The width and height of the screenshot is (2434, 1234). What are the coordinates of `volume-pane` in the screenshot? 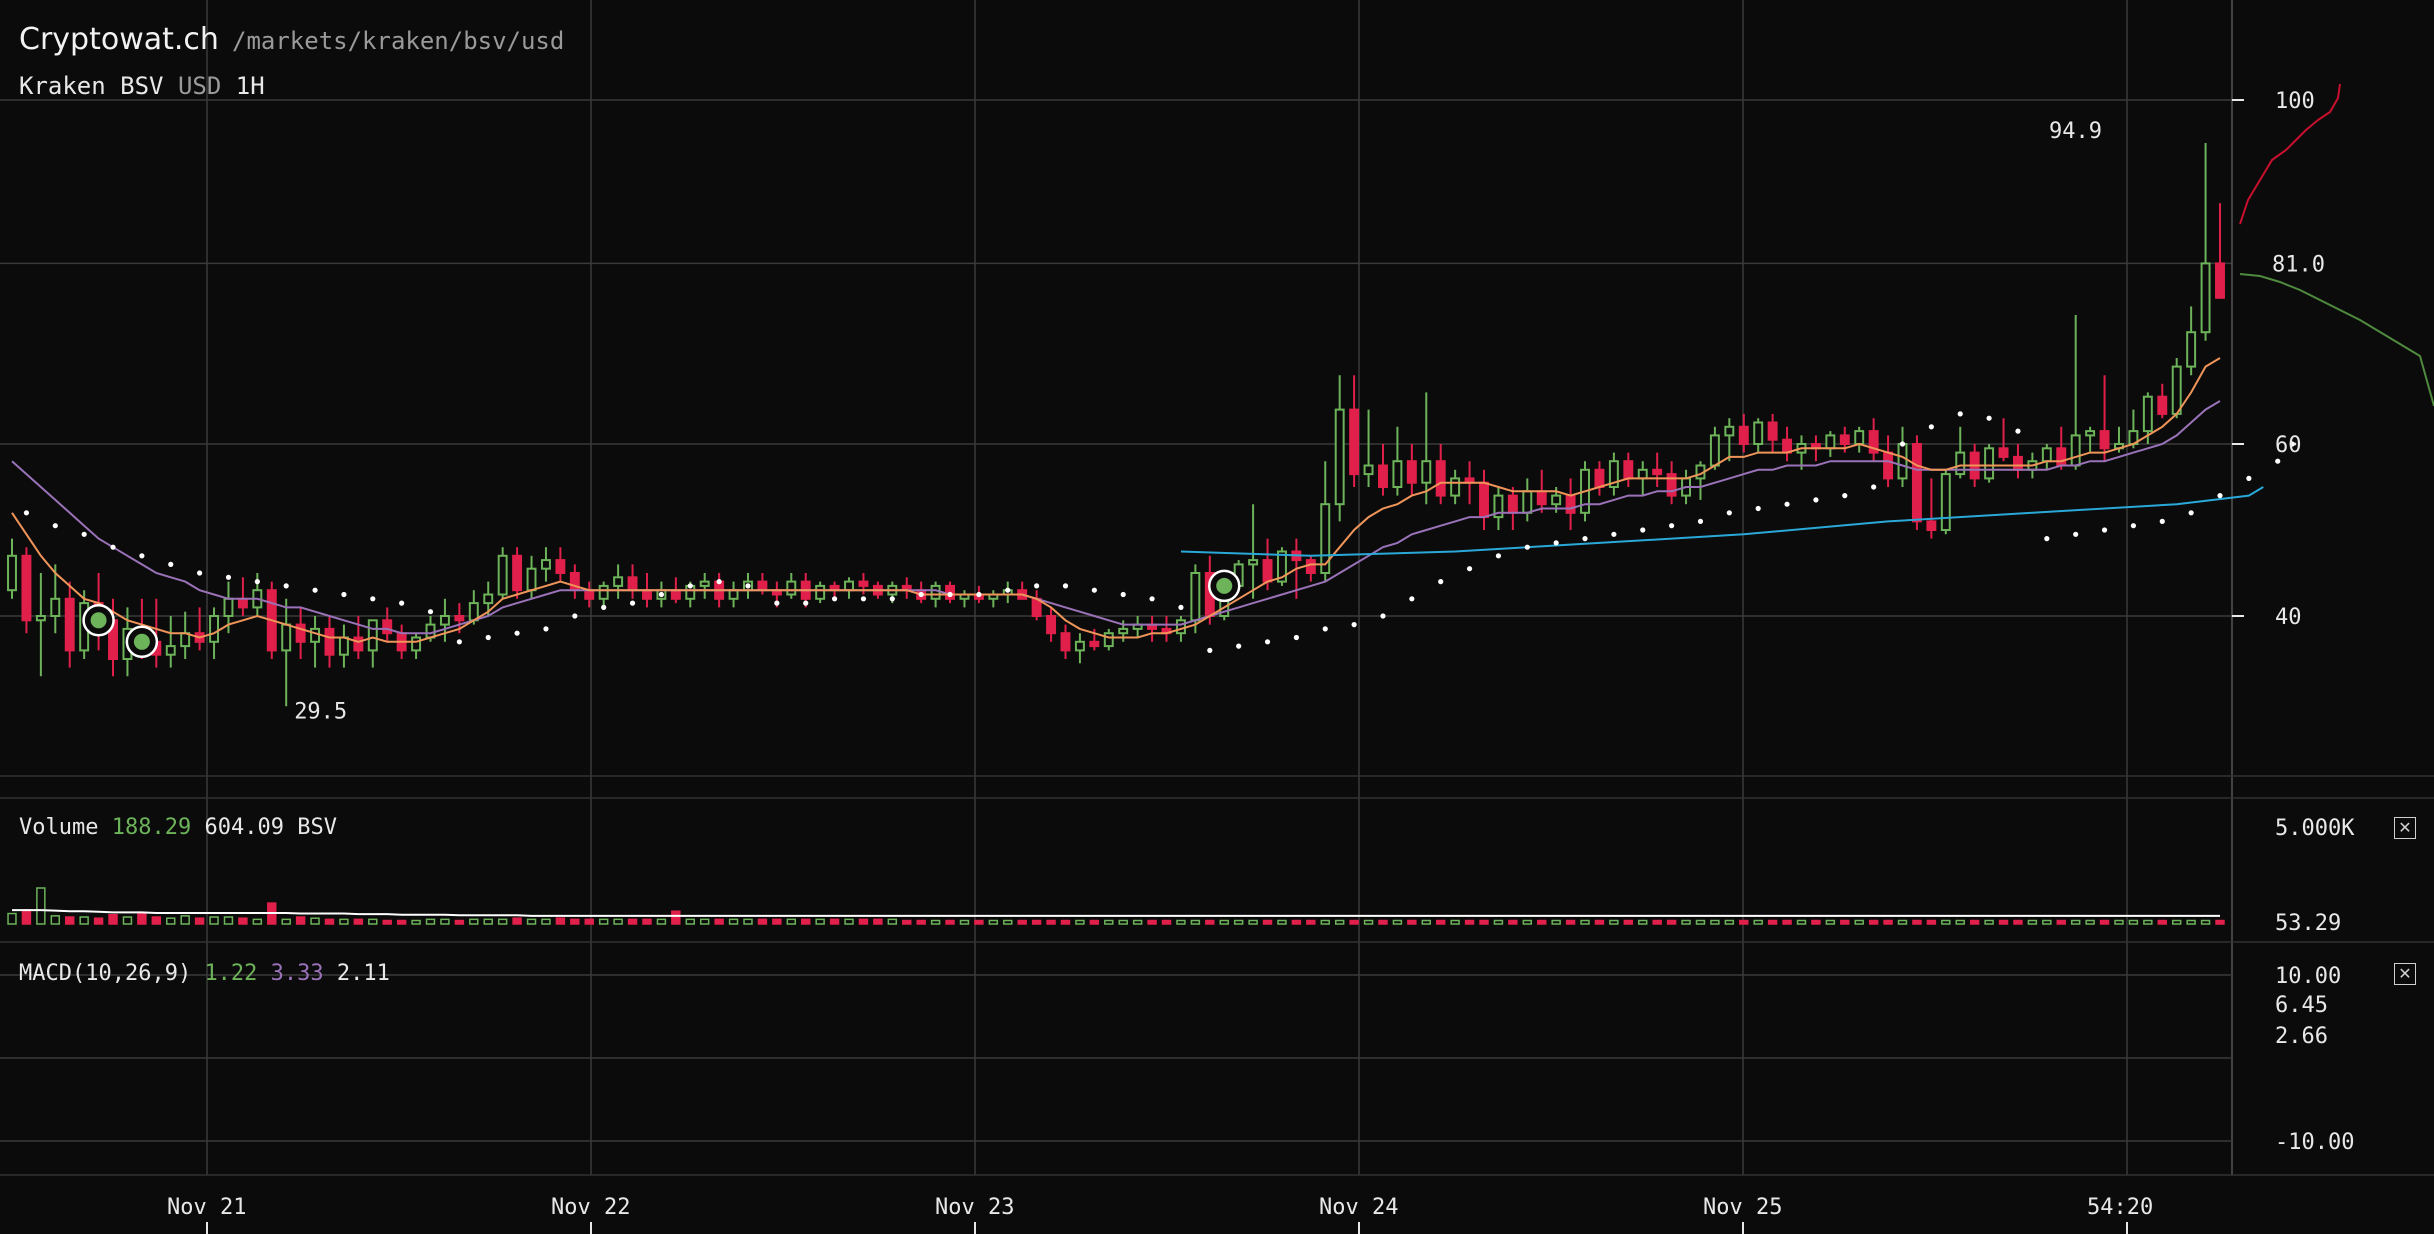 It's located at (1116, 906).